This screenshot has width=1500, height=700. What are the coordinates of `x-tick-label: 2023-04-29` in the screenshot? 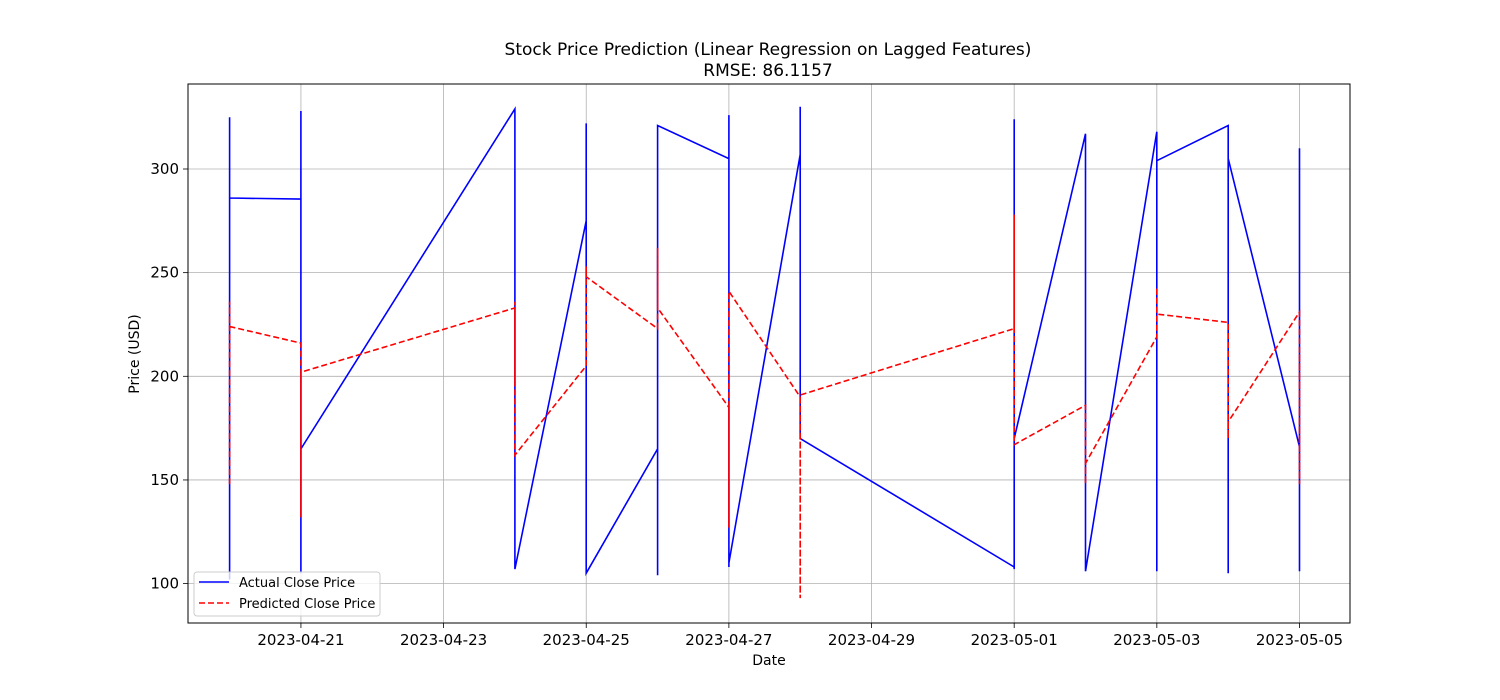 It's located at (871, 640).